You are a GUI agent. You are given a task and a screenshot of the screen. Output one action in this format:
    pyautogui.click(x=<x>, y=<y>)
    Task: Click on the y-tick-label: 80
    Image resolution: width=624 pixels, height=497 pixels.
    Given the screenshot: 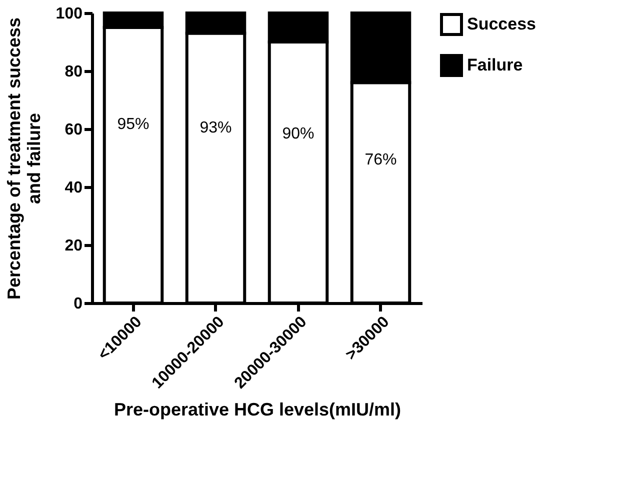 What is the action you would take?
    pyautogui.click(x=73, y=72)
    